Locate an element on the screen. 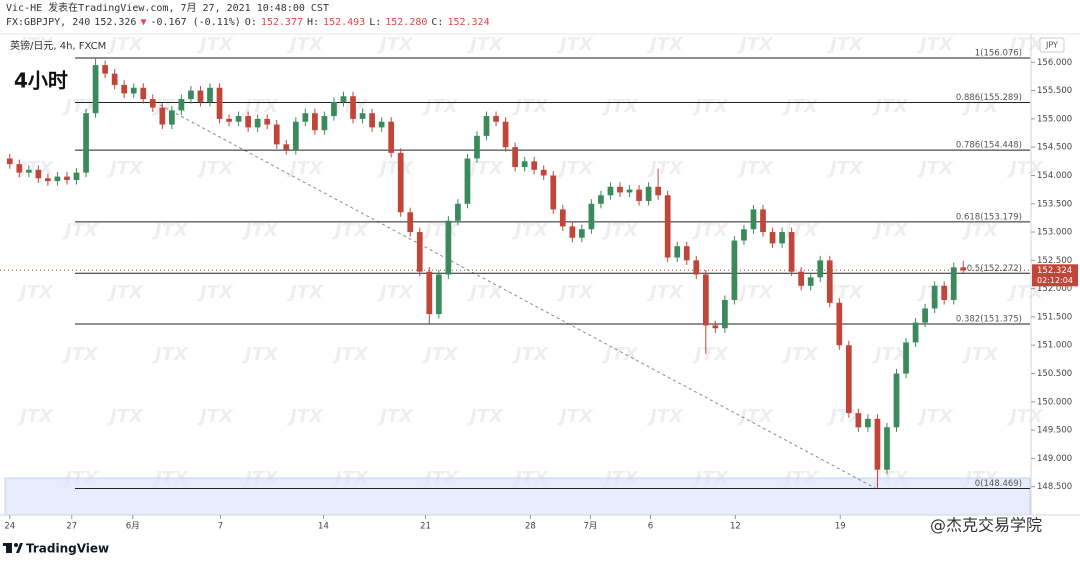  y-tick-label: 148.500 is located at coordinates (1054, 487).